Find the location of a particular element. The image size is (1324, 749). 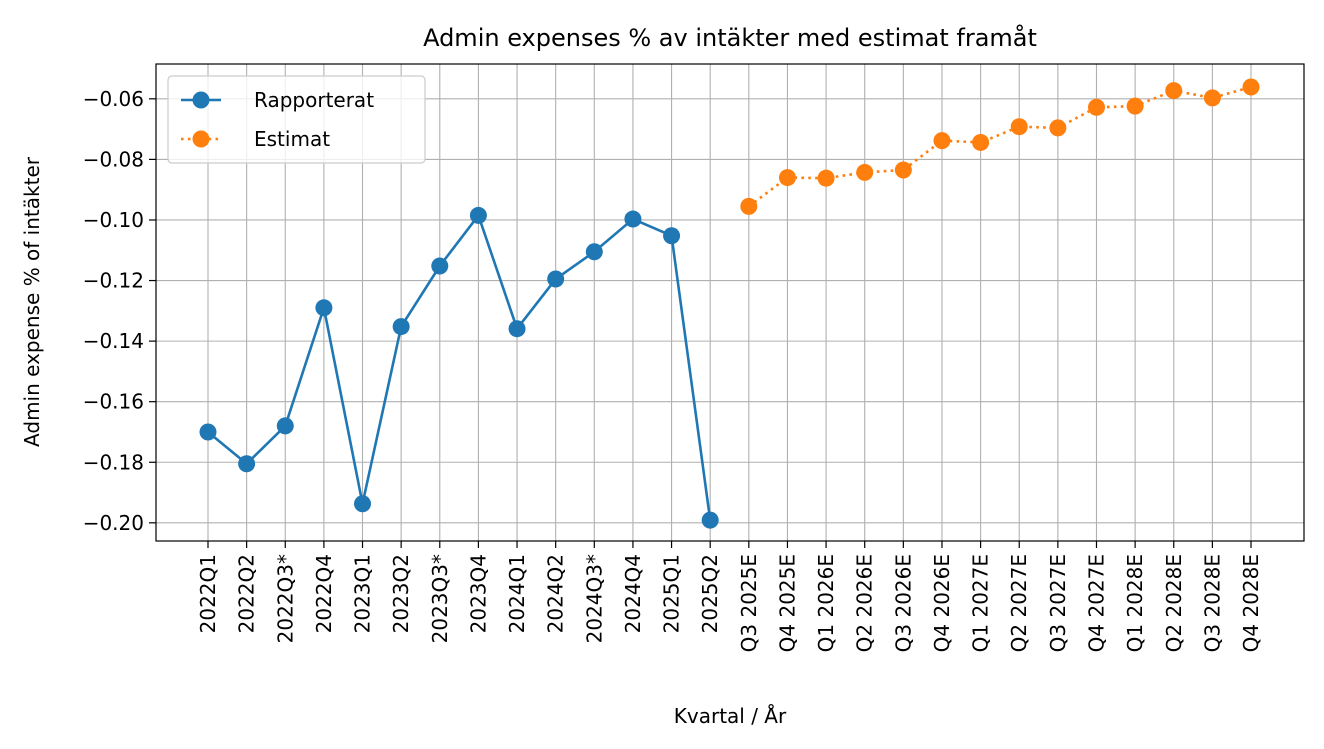

data-point-estimat-q4-2027e is located at coordinates (1096, 107).